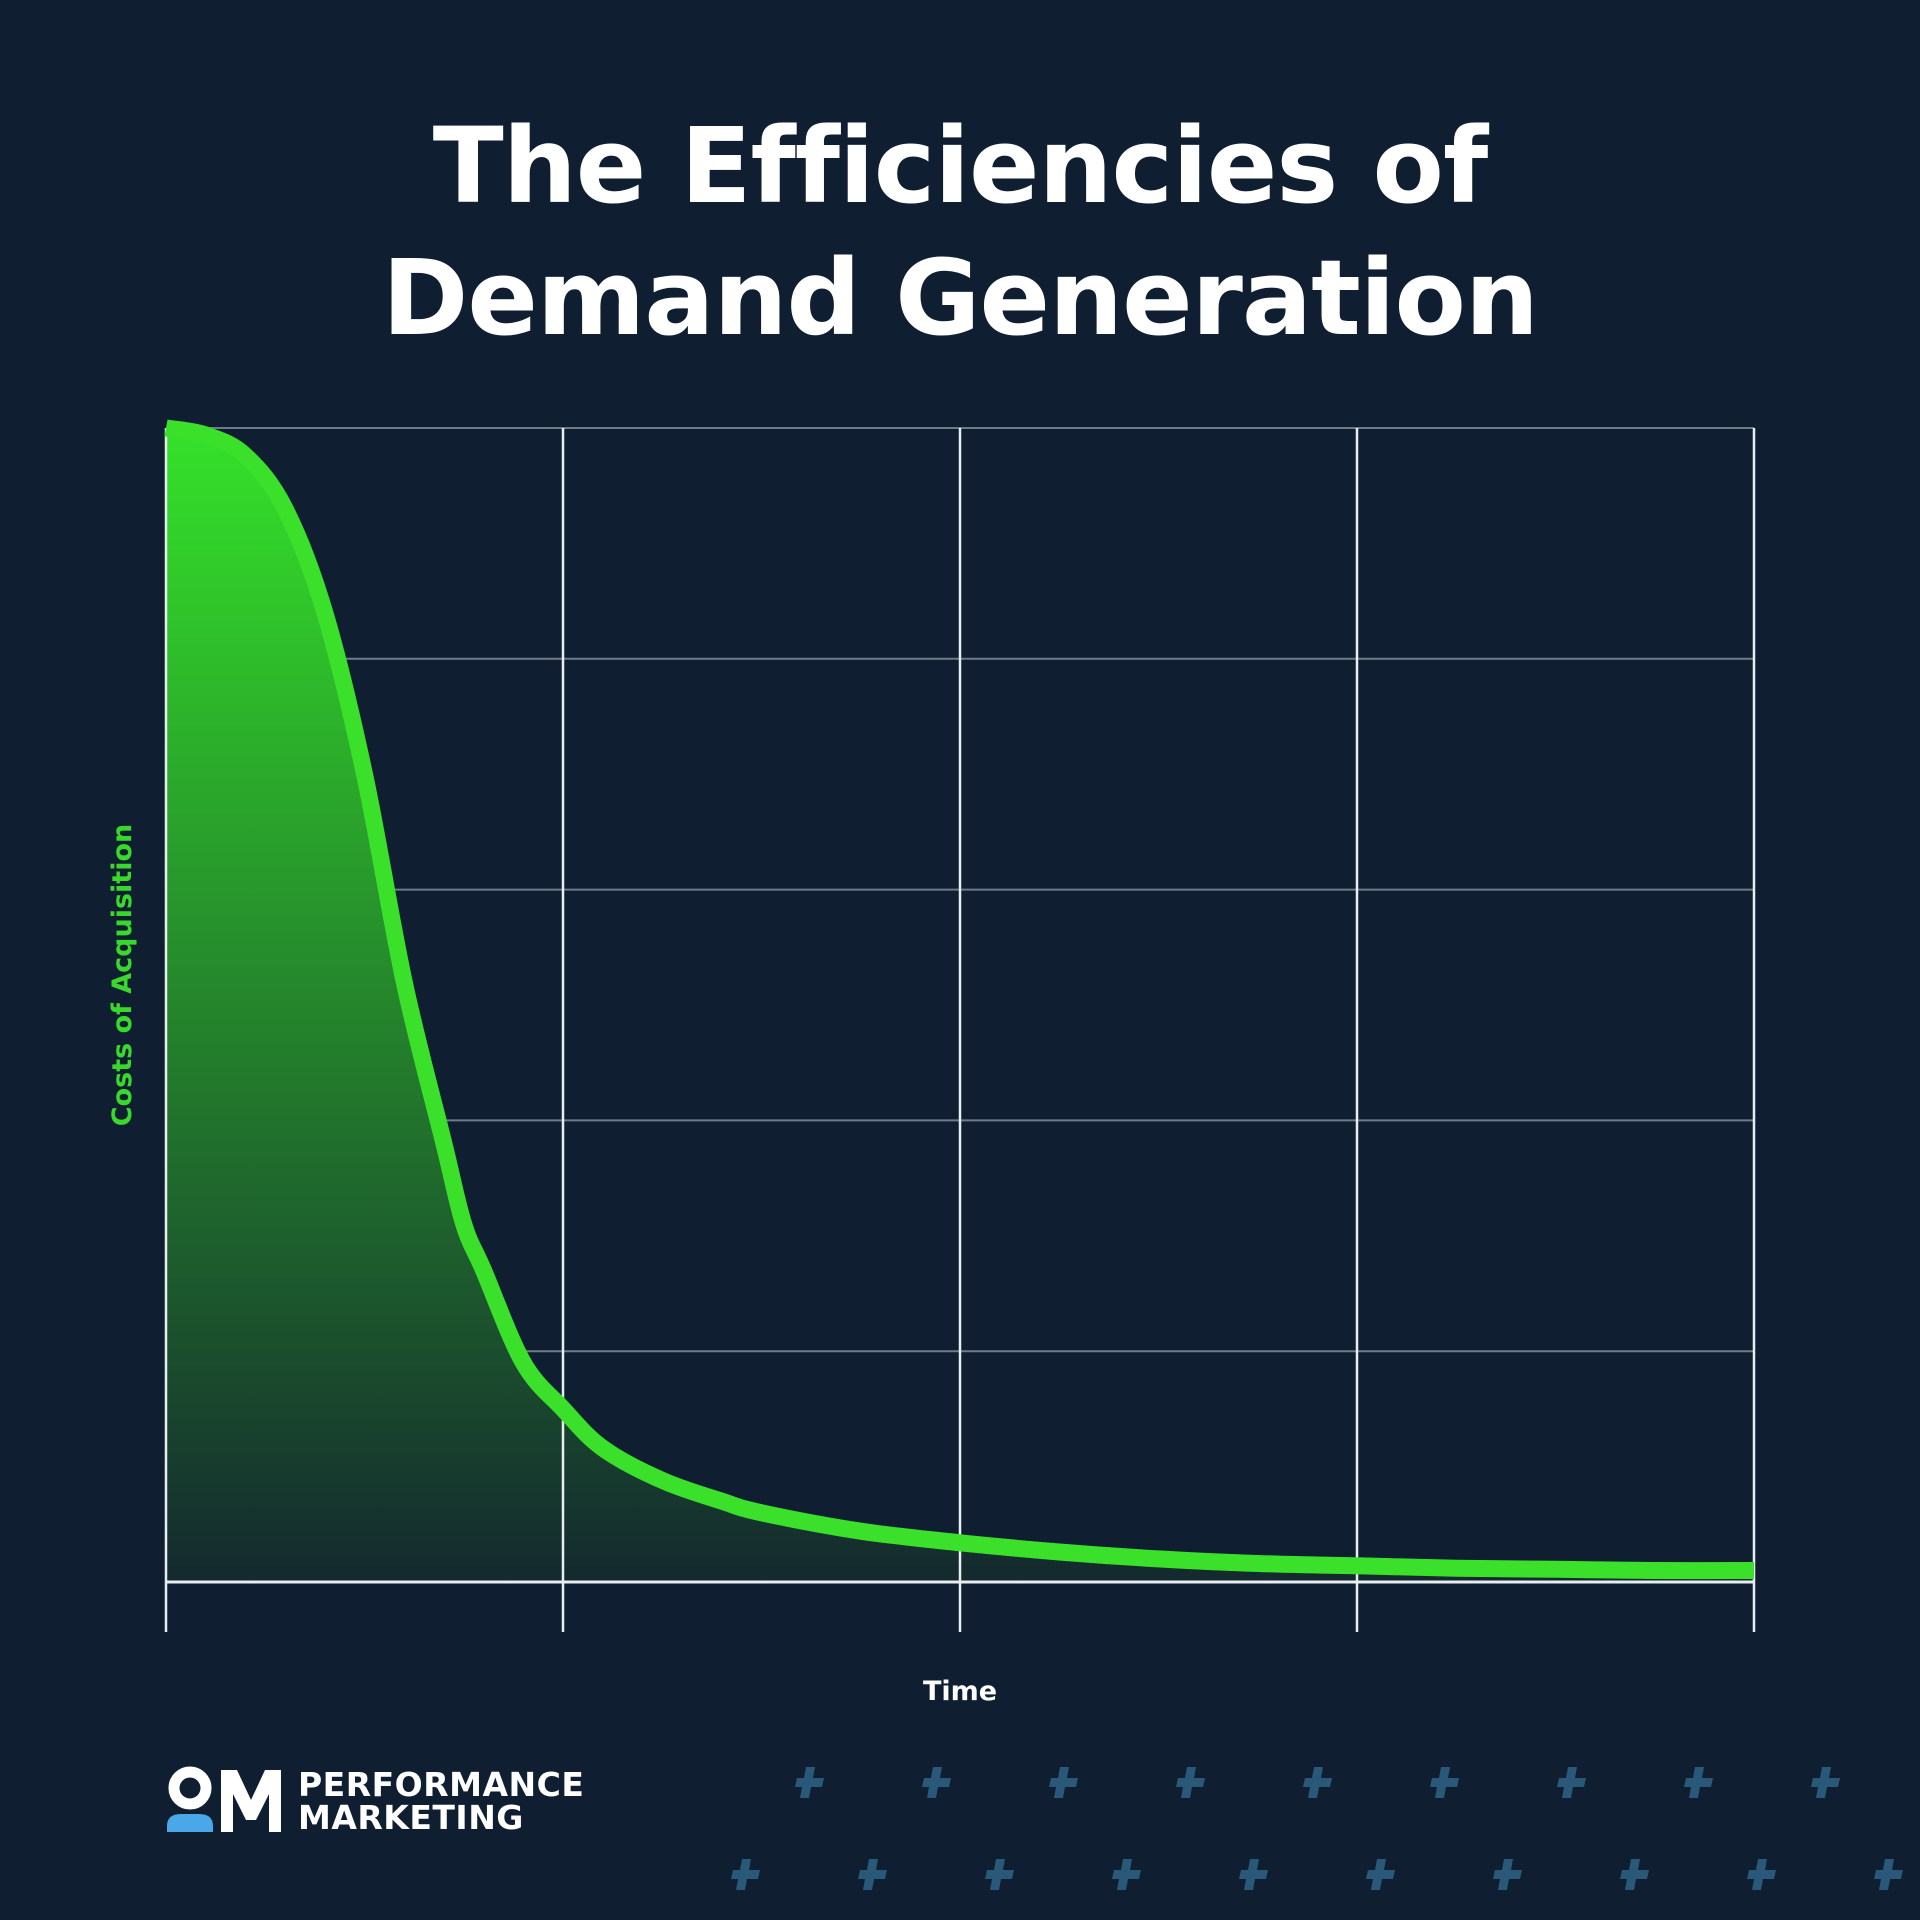 The width and height of the screenshot is (1920, 1920). I want to click on chart-title: The Efficiencies of Demand Generation, so click(960, 232).